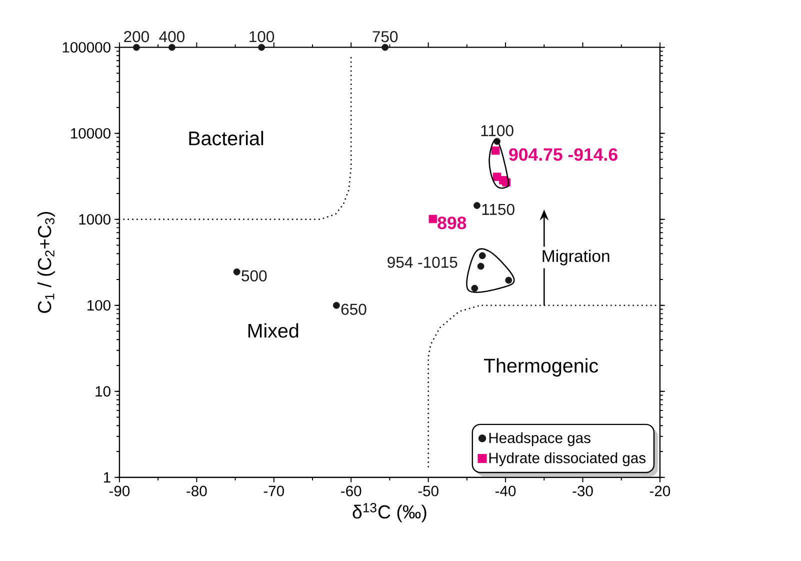 Image resolution: width=801 pixels, height=561 pixels. I want to click on x-tick-label: -20, so click(660, 491).